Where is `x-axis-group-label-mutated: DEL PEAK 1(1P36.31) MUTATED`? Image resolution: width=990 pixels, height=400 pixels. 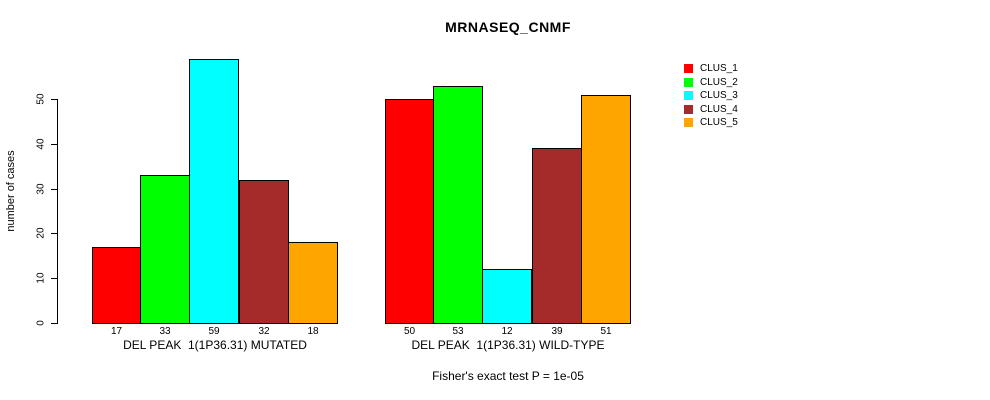 x-axis-group-label-mutated: DEL PEAK 1(1P36.31) MUTATED is located at coordinates (215, 345).